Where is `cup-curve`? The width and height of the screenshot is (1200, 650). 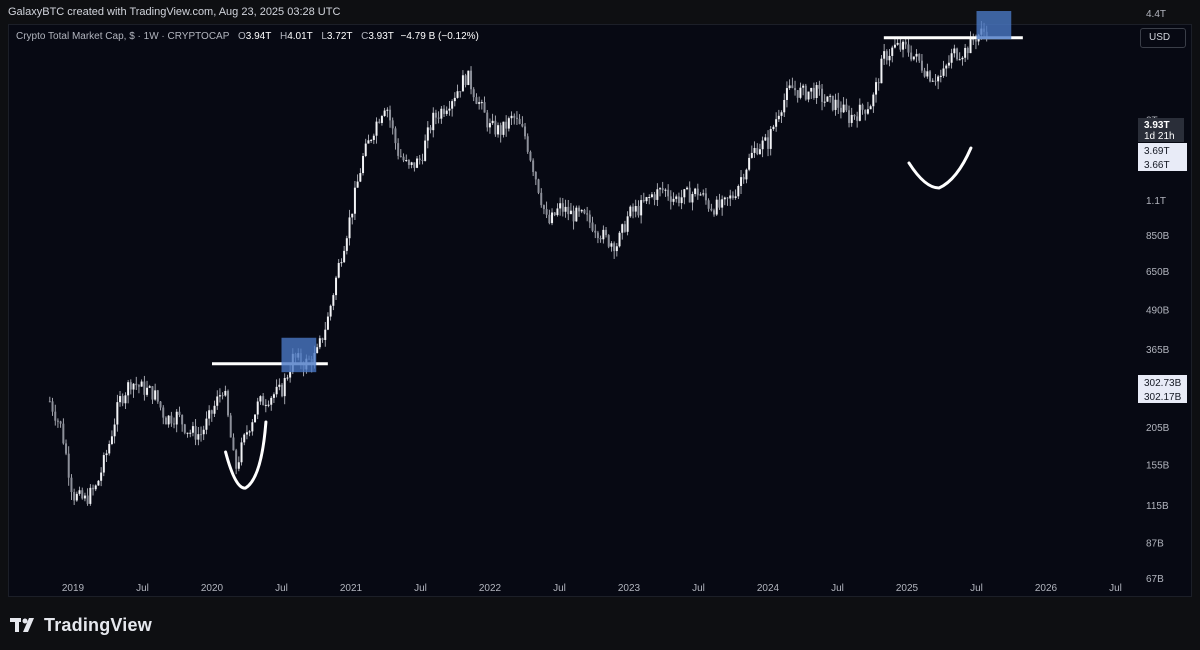 cup-curve is located at coordinates (940, 168).